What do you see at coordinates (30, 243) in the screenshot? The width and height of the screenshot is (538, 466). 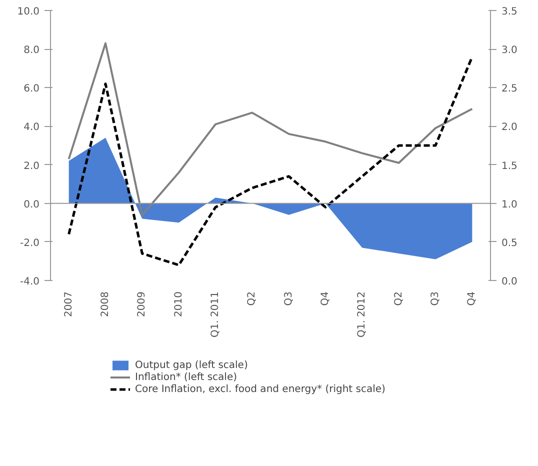 I see `y-tick-label: -2.0` at bounding box center [30, 243].